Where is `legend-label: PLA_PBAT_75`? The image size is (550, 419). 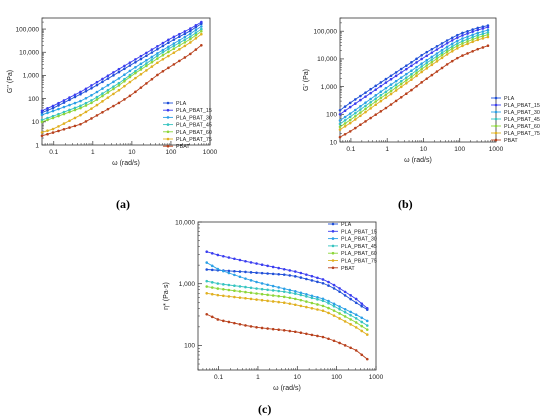
legend-label: PLA_PBAT_75 is located at coordinates (359, 262).